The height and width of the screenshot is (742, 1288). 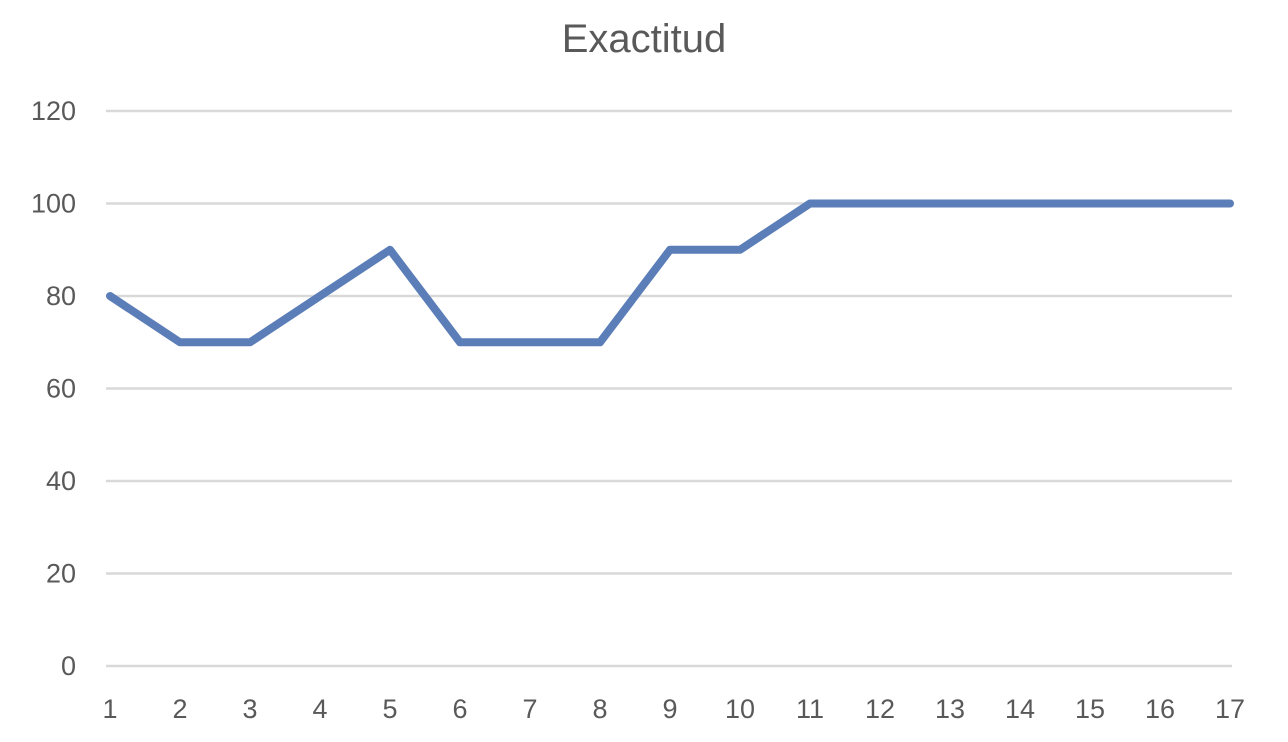 I want to click on x-tick-label: 1, so click(x=109, y=709).